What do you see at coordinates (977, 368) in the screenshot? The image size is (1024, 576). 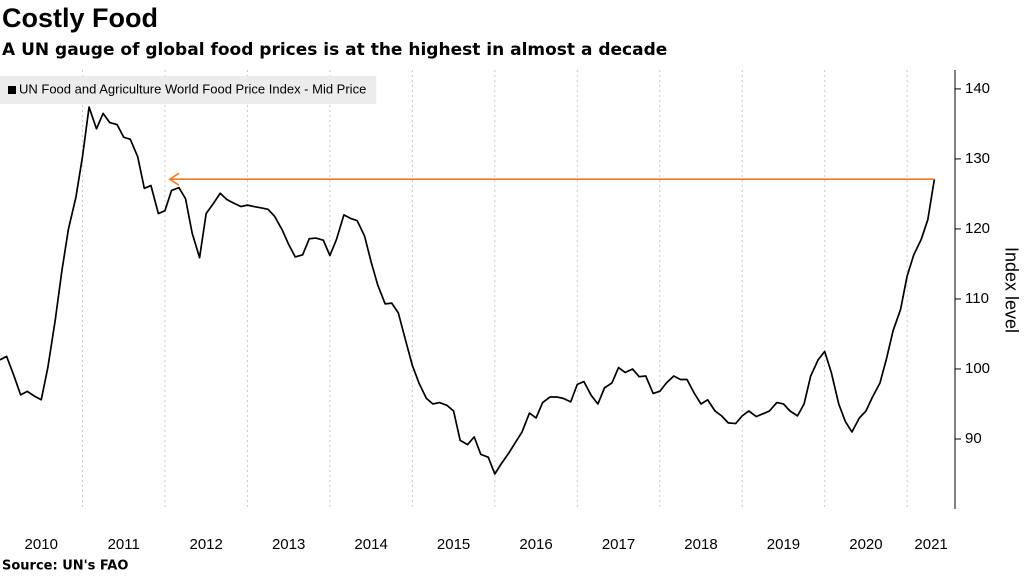 I see `y-tick-label: 100` at bounding box center [977, 368].